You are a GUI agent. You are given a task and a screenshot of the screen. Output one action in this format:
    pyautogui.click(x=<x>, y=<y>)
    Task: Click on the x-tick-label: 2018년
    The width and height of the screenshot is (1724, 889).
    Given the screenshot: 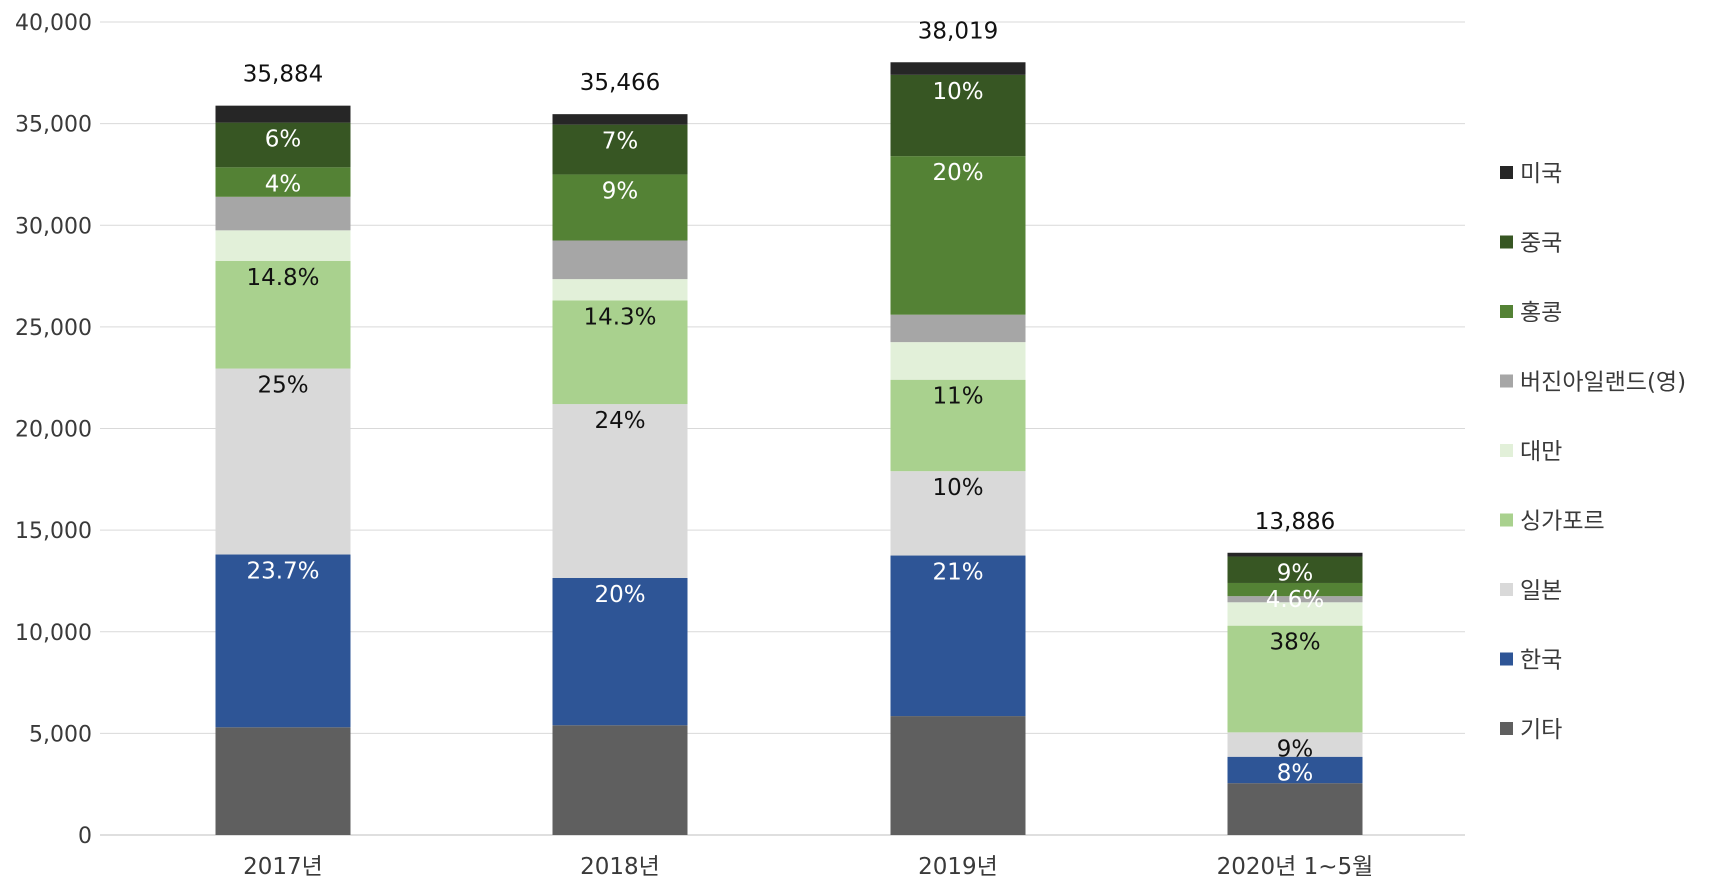 What is the action you would take?
    pyautogui.click(x=620, y=867)
    